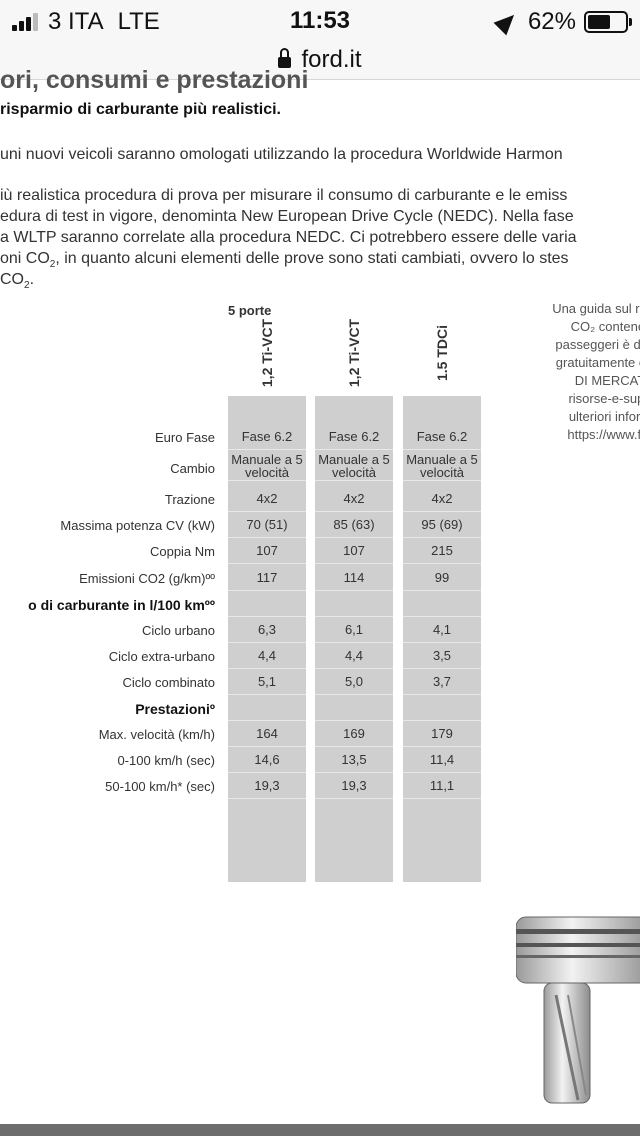 This screenshot has height=1136, width=640. Describe the element at coordinates (17, 281) in the screenshot. I see `paragraph-line-6: CO2.` at that location.